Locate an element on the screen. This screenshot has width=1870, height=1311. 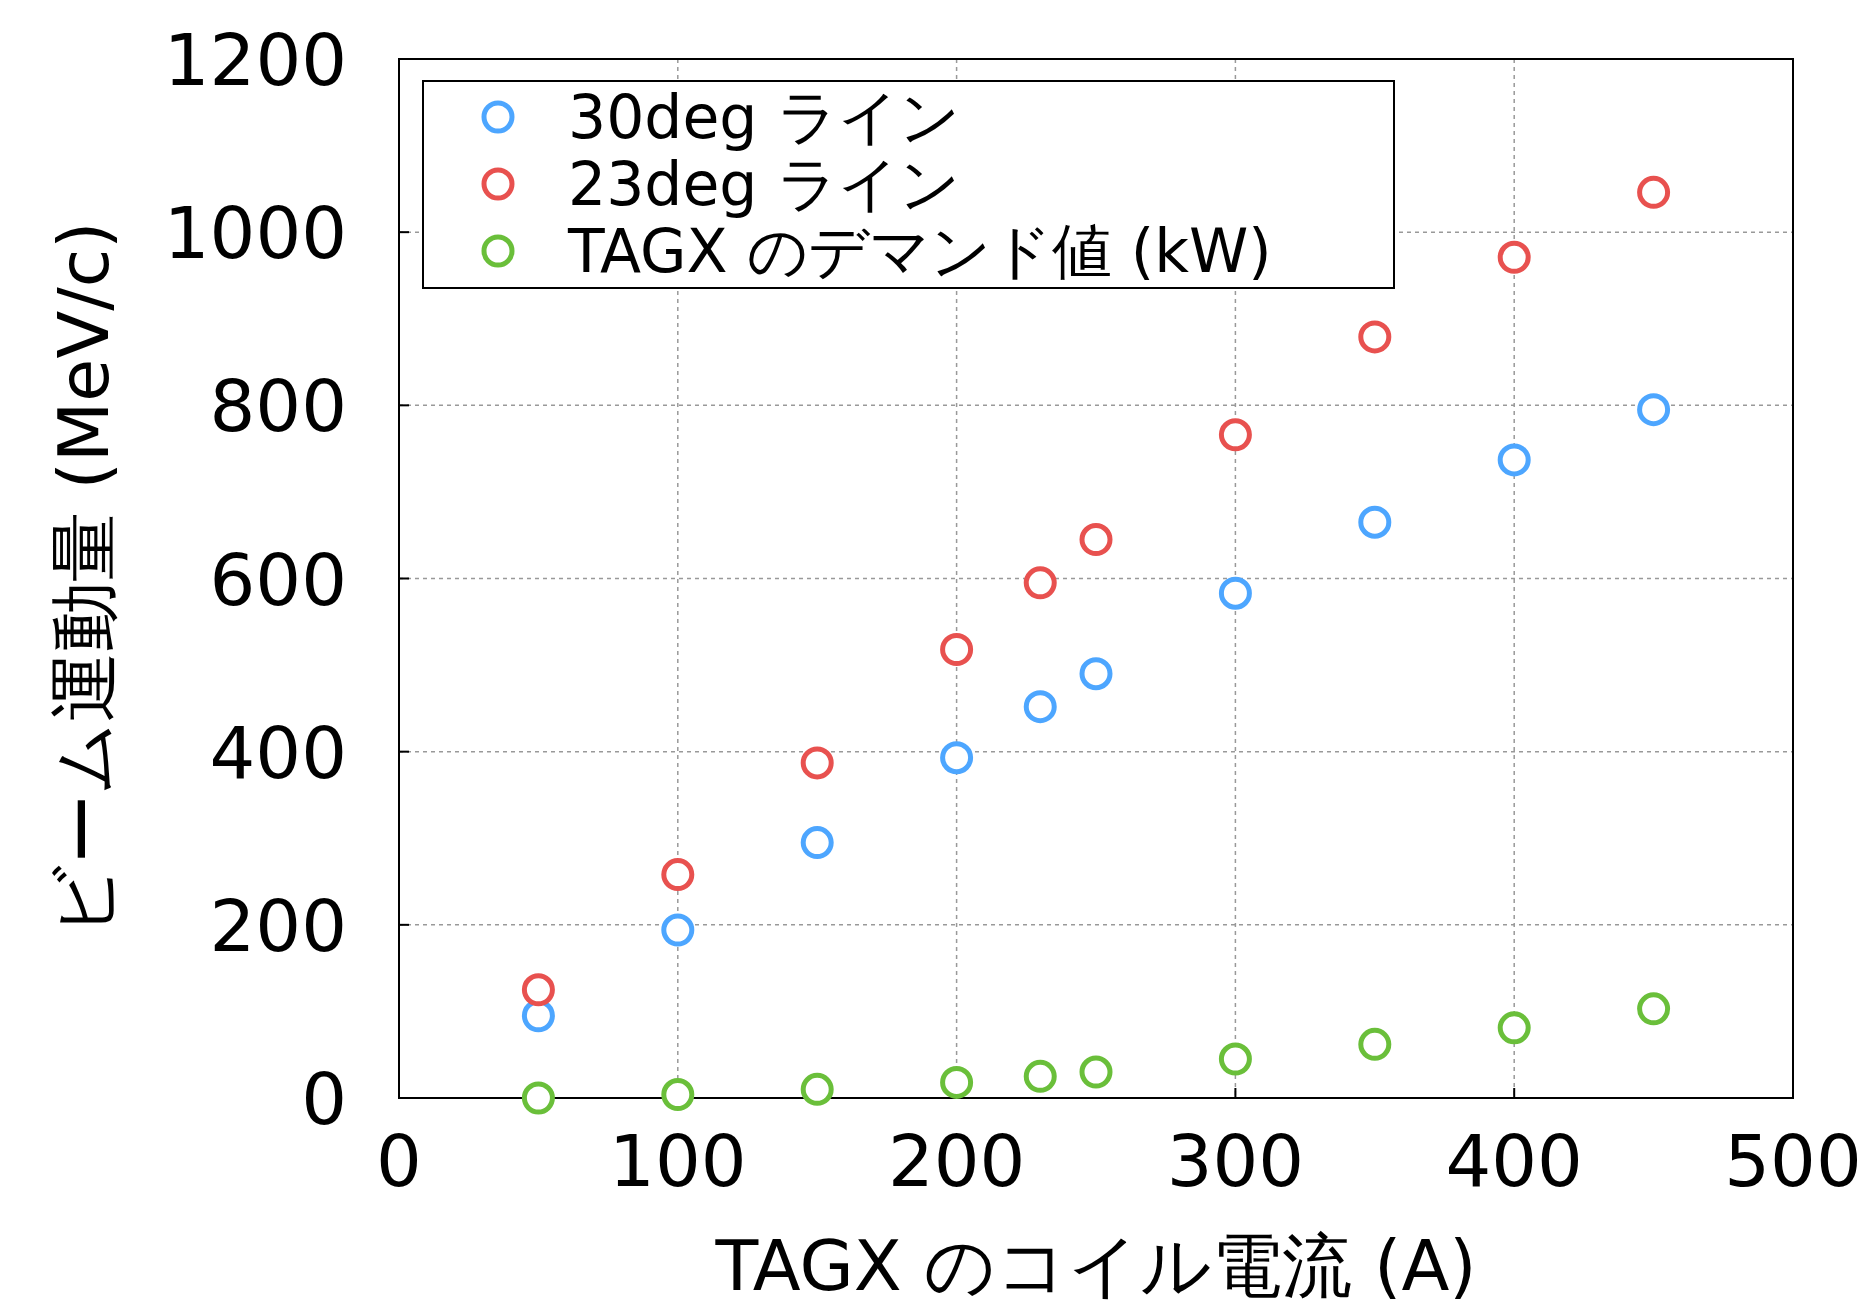
x-axis-title: TAGX のコイル電流 (A) is located at coordinates (1095, 1266).